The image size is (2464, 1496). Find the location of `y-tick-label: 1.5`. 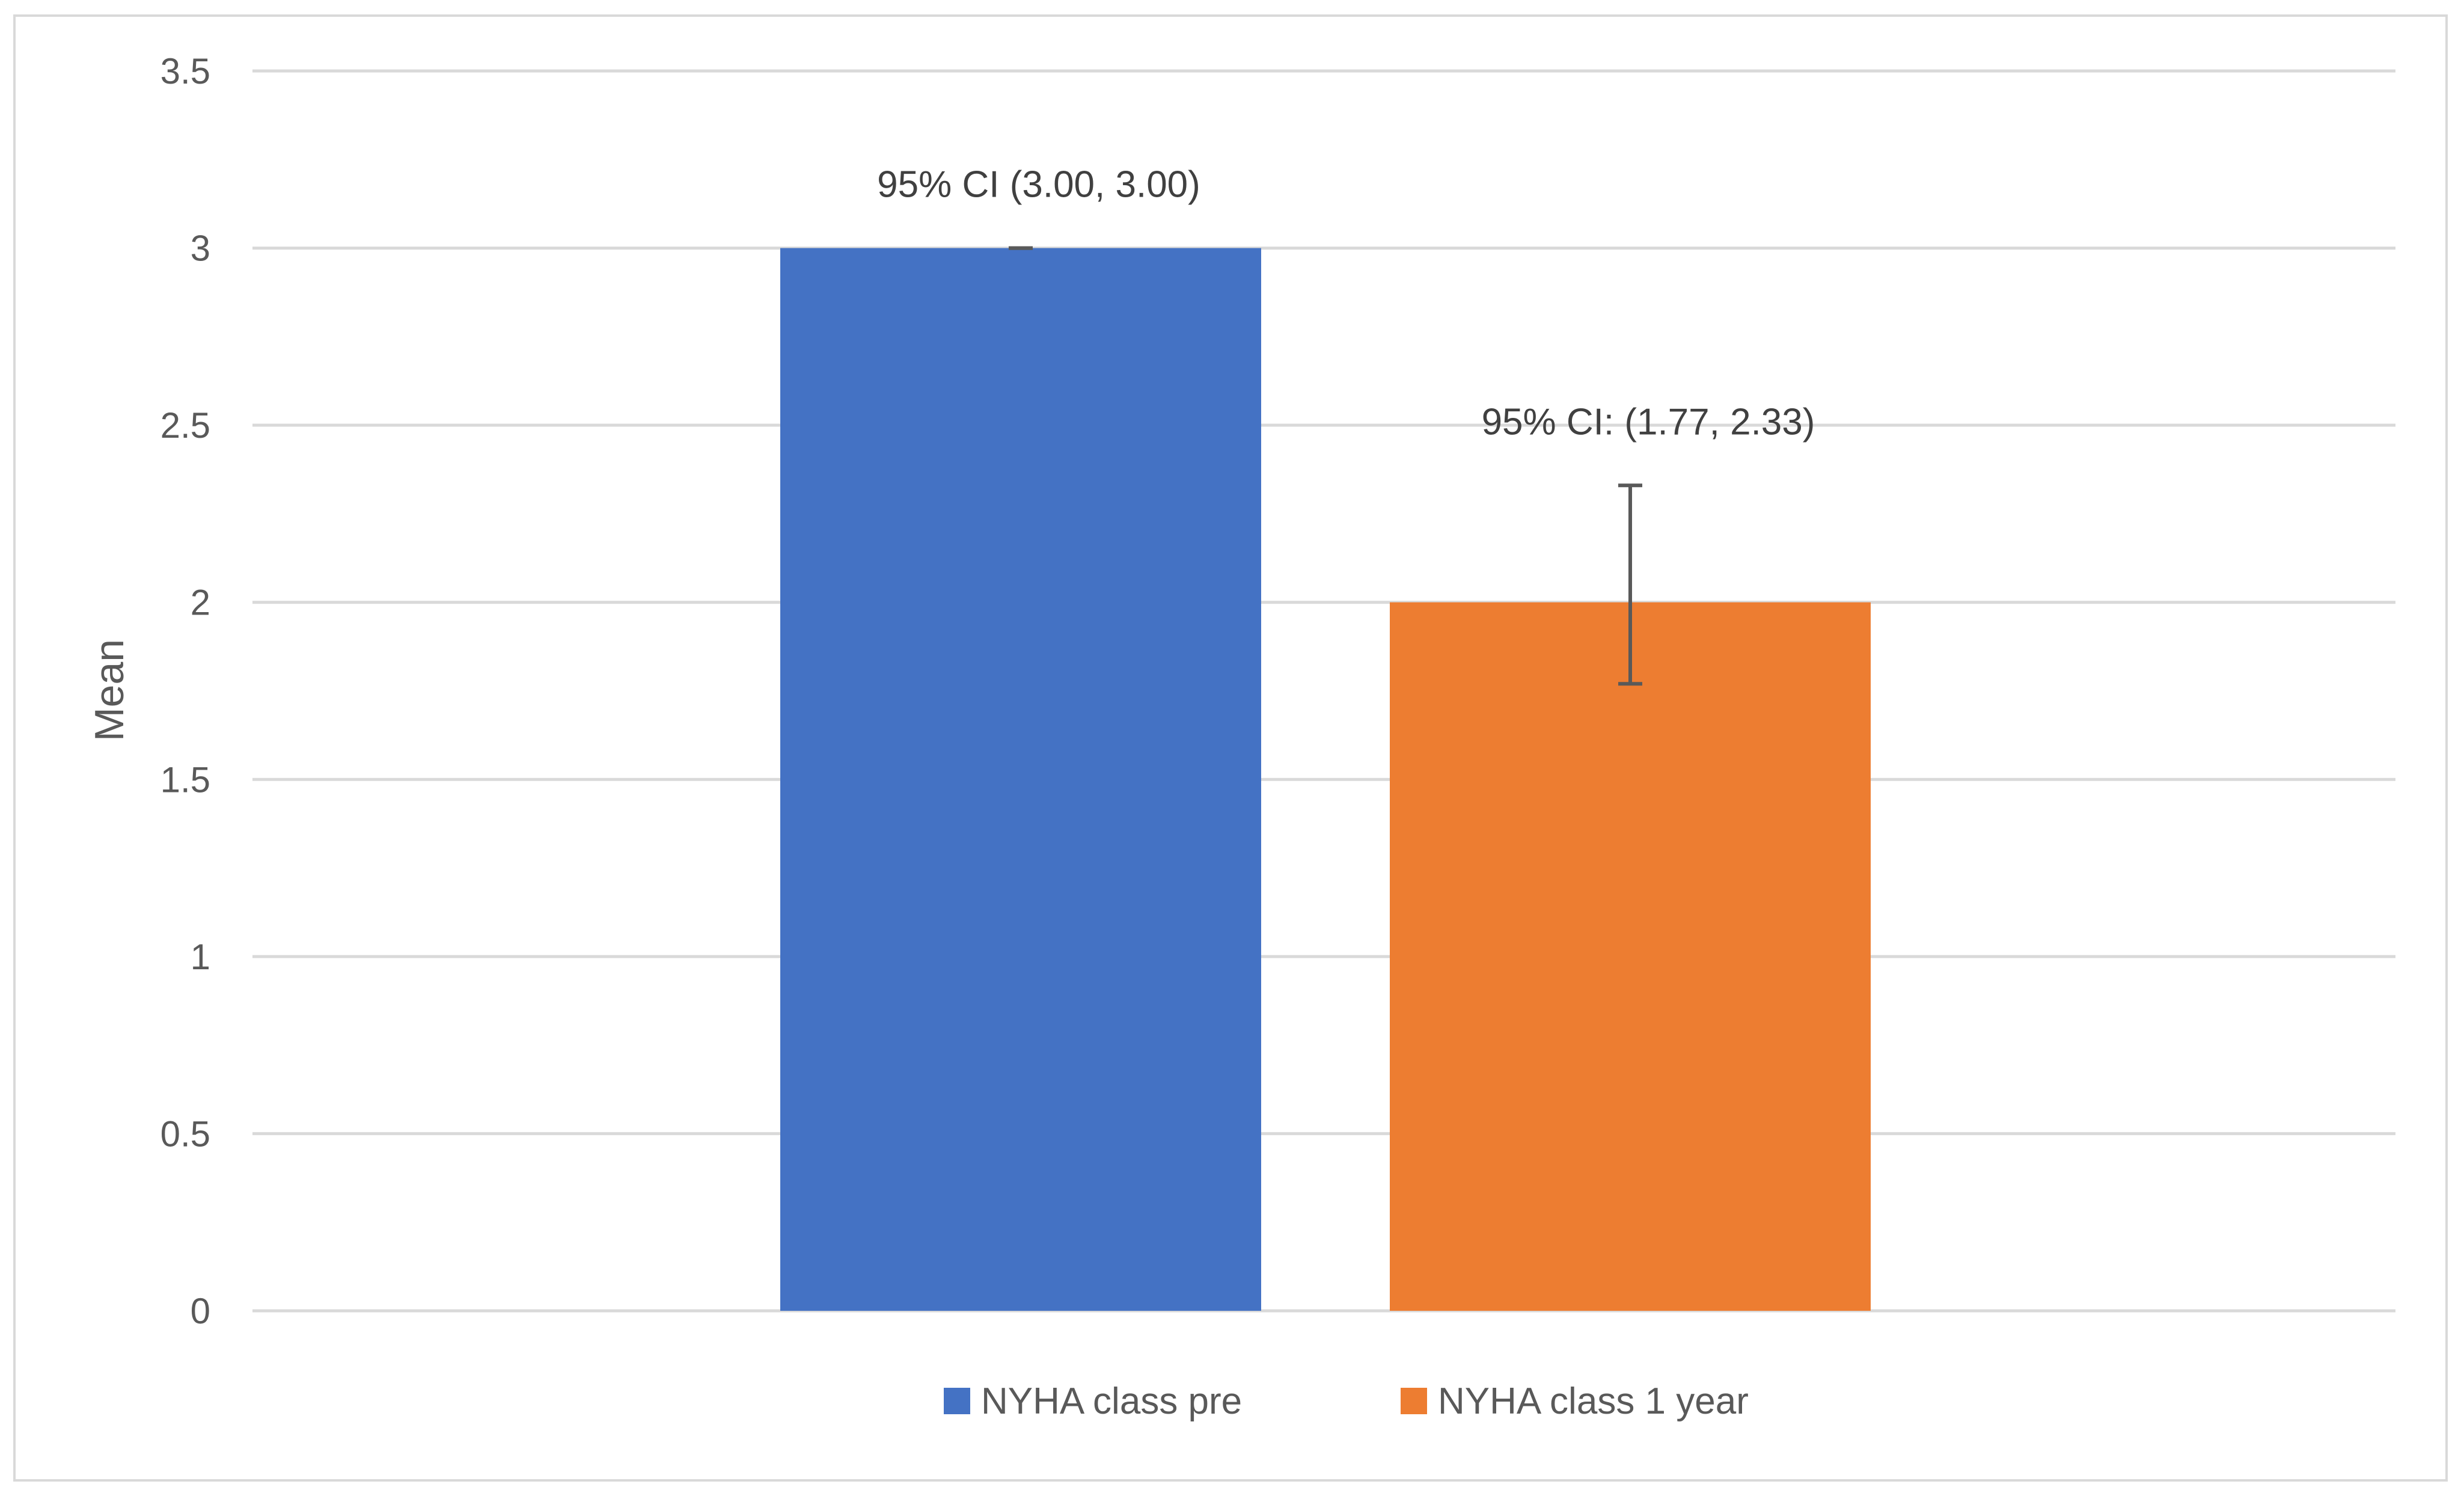

y-tick-label: 1.5 is located at coordinates (185, 779).